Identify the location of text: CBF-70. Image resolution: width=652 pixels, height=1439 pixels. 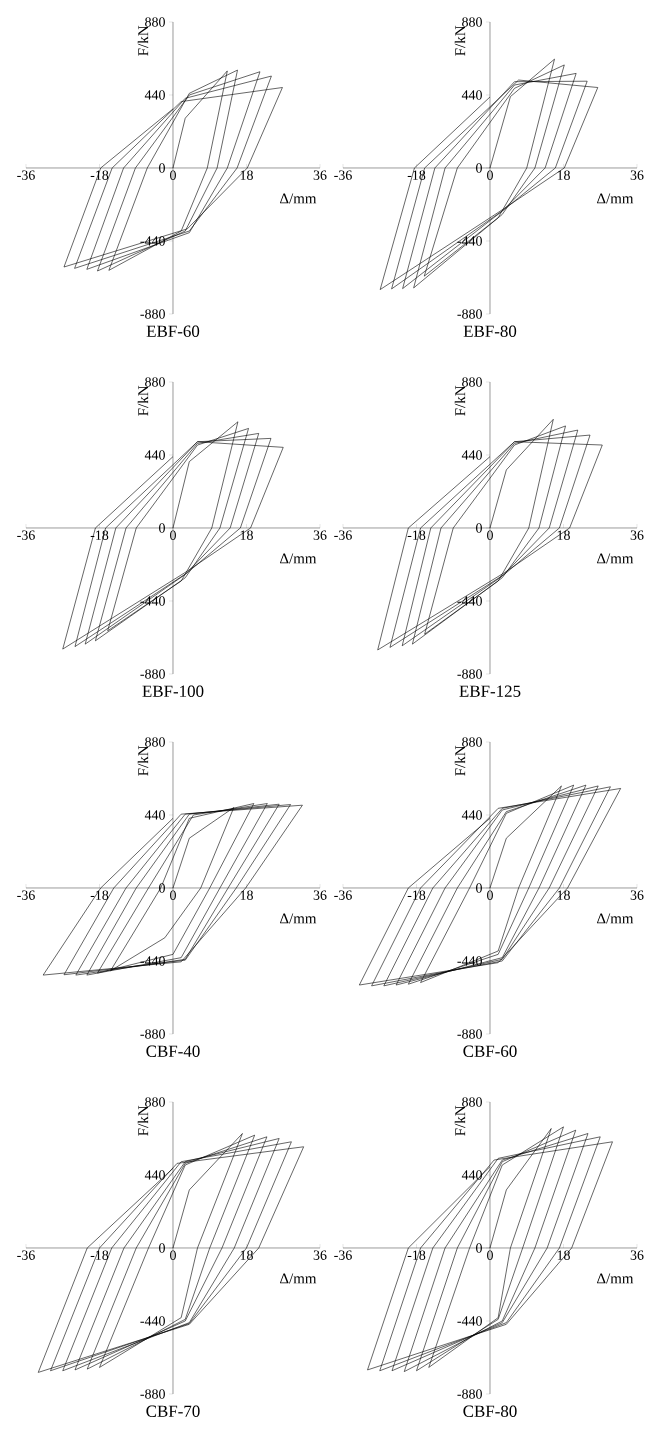
(173, 1411).